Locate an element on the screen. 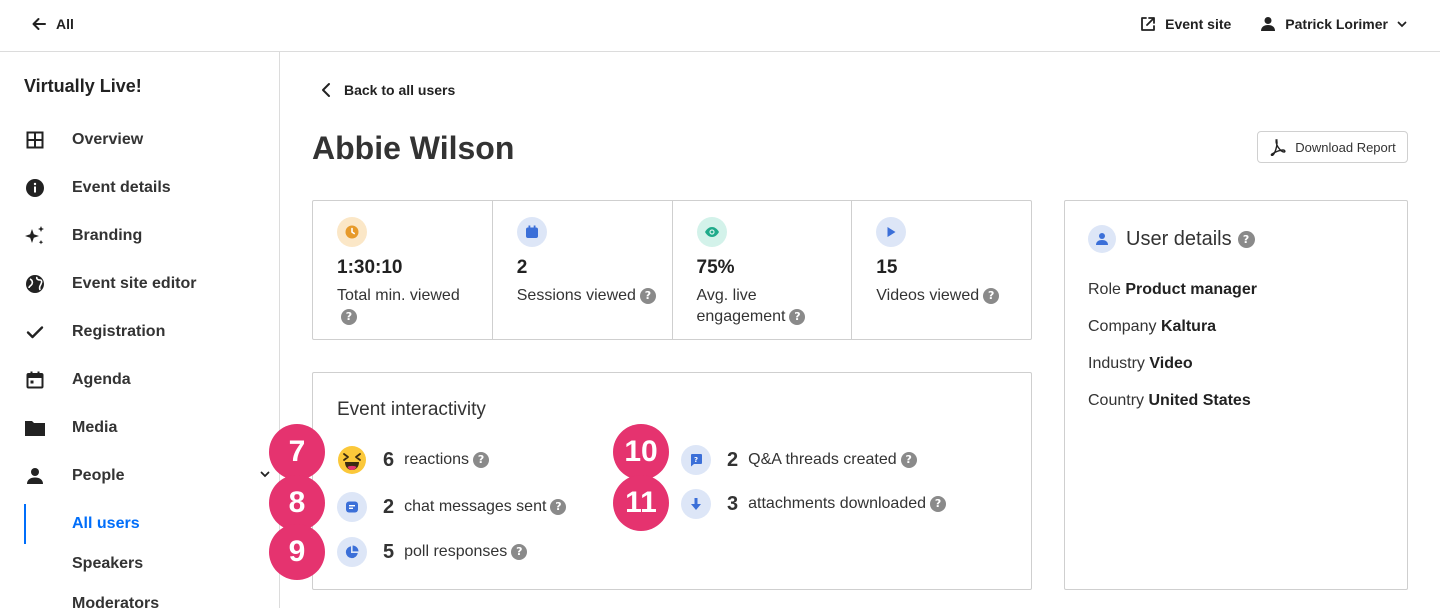 This screenshot has height=608, width=1440. qa-icon: ? is located at coordinates (696, 460).